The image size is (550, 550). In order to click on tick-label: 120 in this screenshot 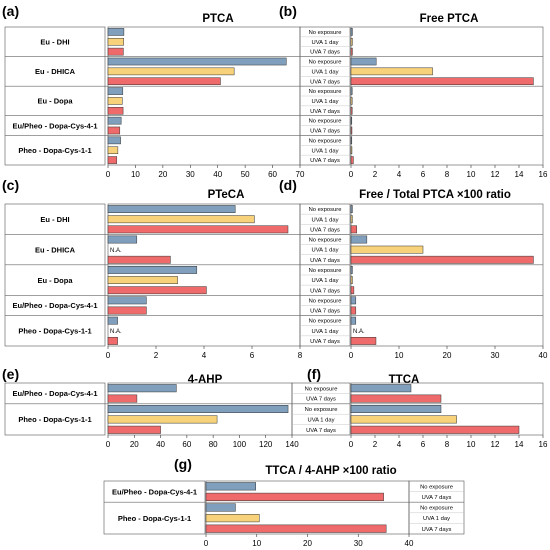, I will do `click(266, 444)`.